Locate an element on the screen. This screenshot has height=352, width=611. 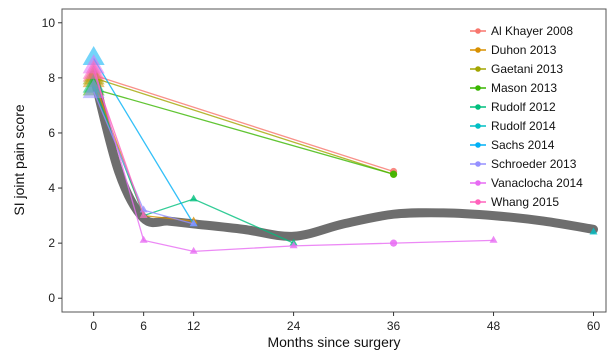
legend-label: Rudolf 2014 is located at coordinates (523, 126).